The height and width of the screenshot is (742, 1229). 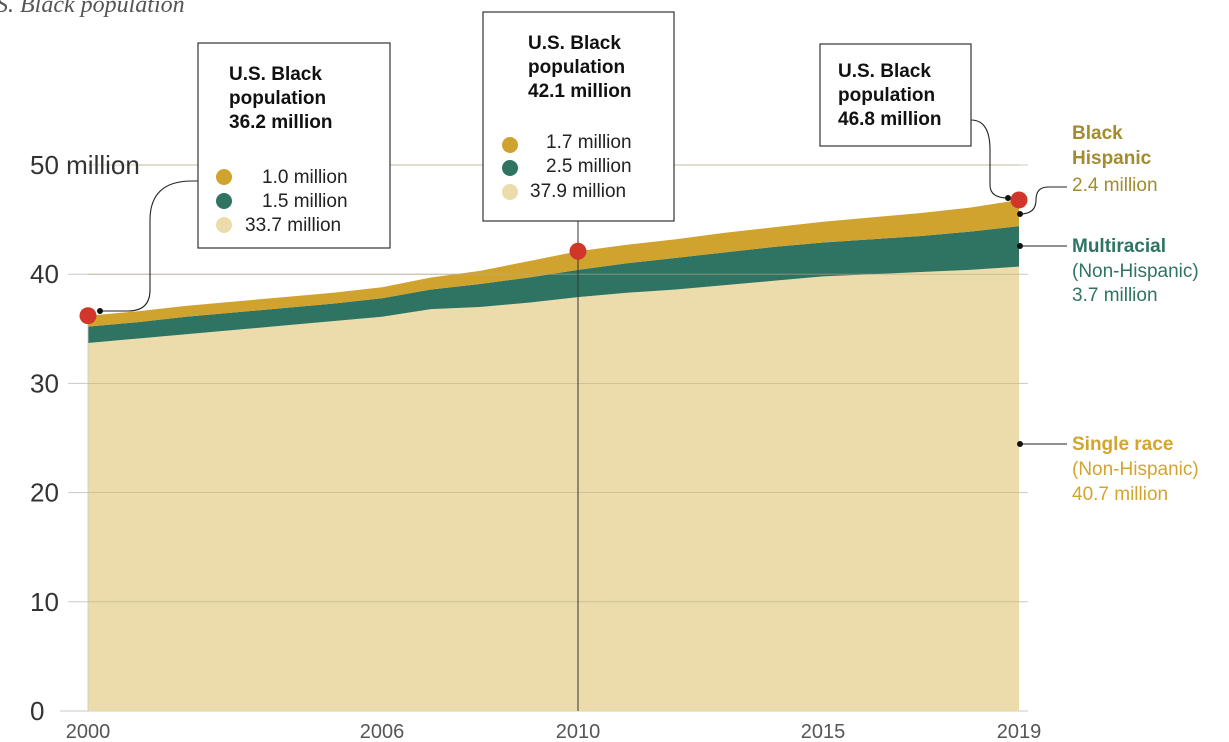 I want to click on callout-2019: U.S. Black population 46.8 million, so click(x=895, y=95).